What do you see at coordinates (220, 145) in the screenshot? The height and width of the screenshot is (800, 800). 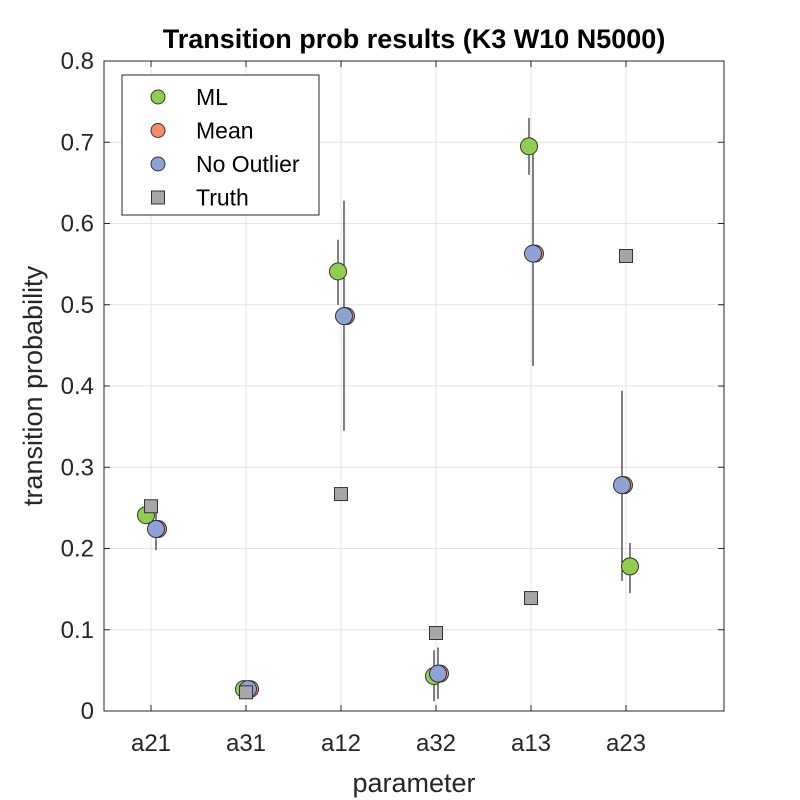 I see `legend: ML Mean No Outlier Truth` at bounding box center [220, 145].